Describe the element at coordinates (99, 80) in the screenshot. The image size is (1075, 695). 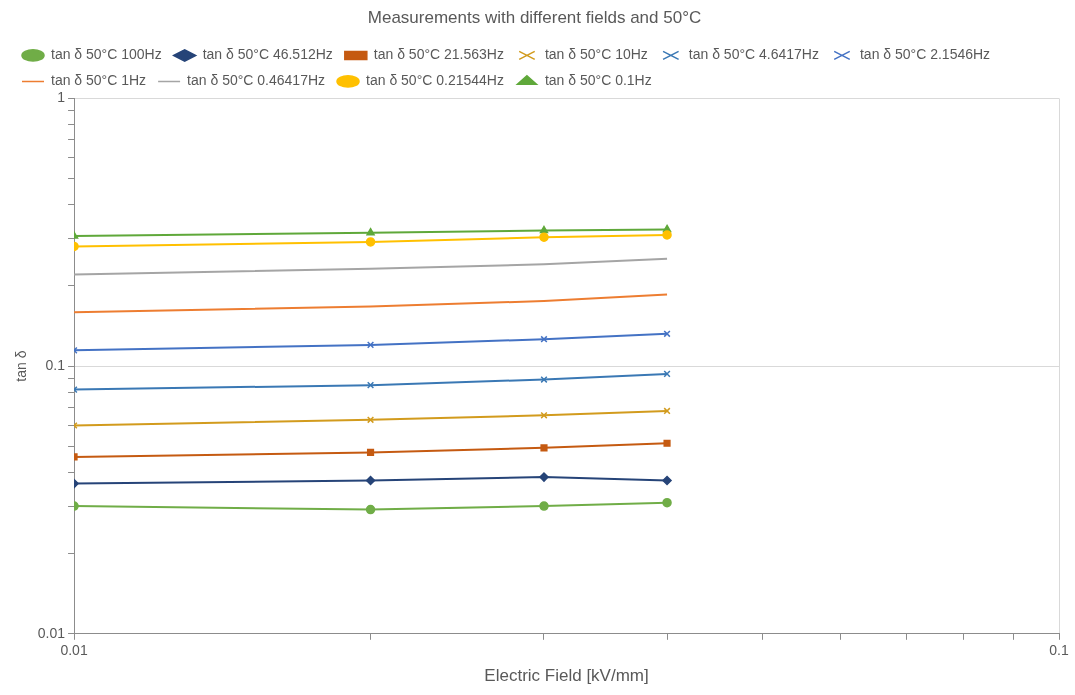
I see `legend-label: tan δ 50°C 1Hz` at that location.